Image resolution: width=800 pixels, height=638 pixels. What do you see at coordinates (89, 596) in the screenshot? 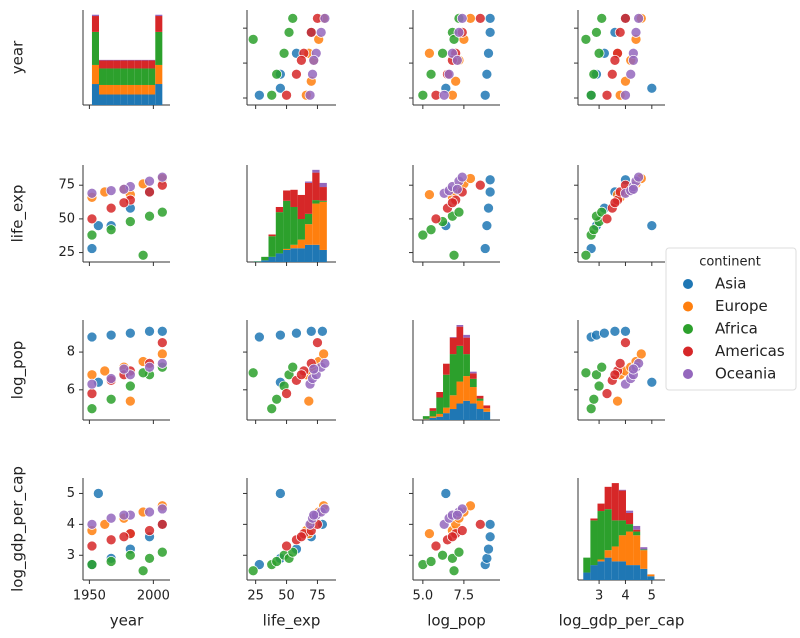
I see `x-tick-label: 1950` at bounding box center [89, 596].